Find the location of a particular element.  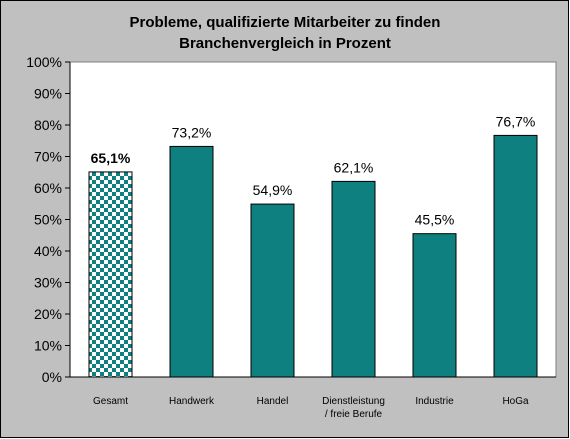

y-tick-label: 30% is located at coordinates (48, 283).